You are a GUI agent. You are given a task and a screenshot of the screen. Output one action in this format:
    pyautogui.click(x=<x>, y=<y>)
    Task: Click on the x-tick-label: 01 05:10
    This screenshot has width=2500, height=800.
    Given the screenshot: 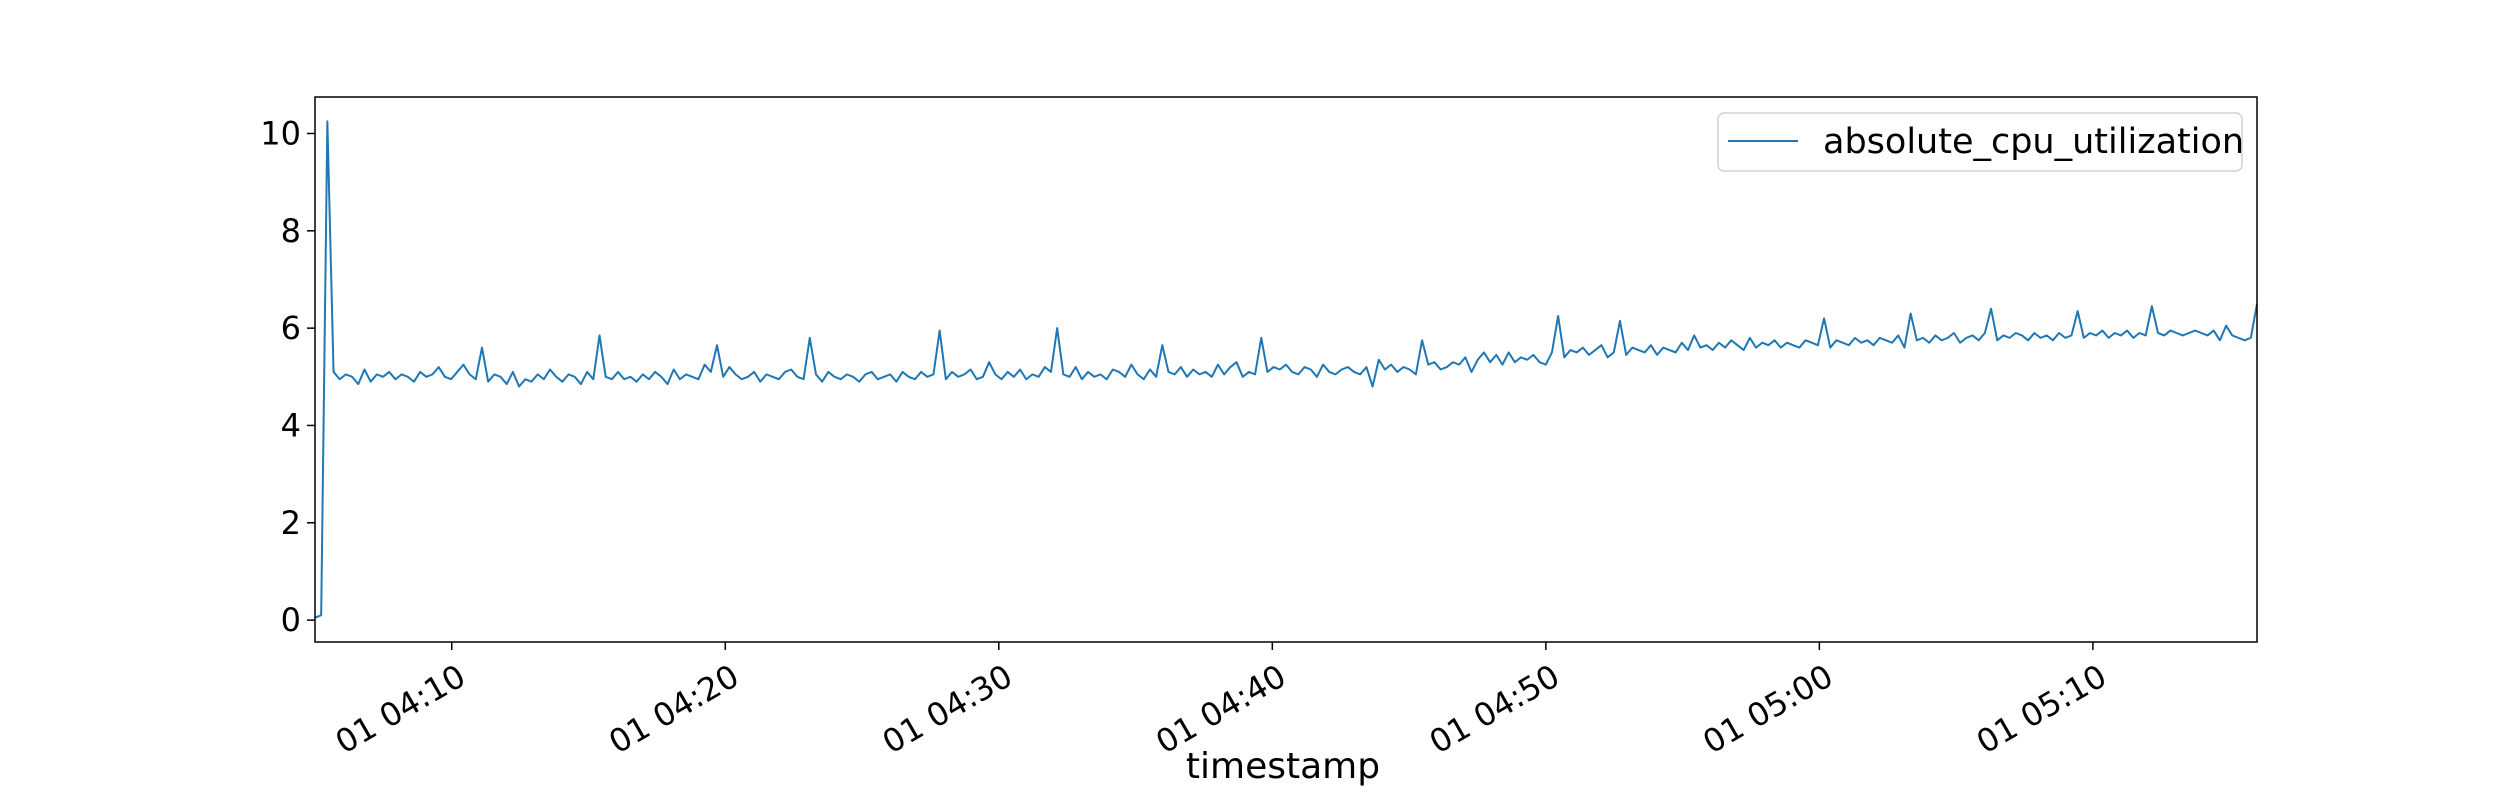 What is the action you would take?
    pyautogui.click(x=2041, y=709)
    